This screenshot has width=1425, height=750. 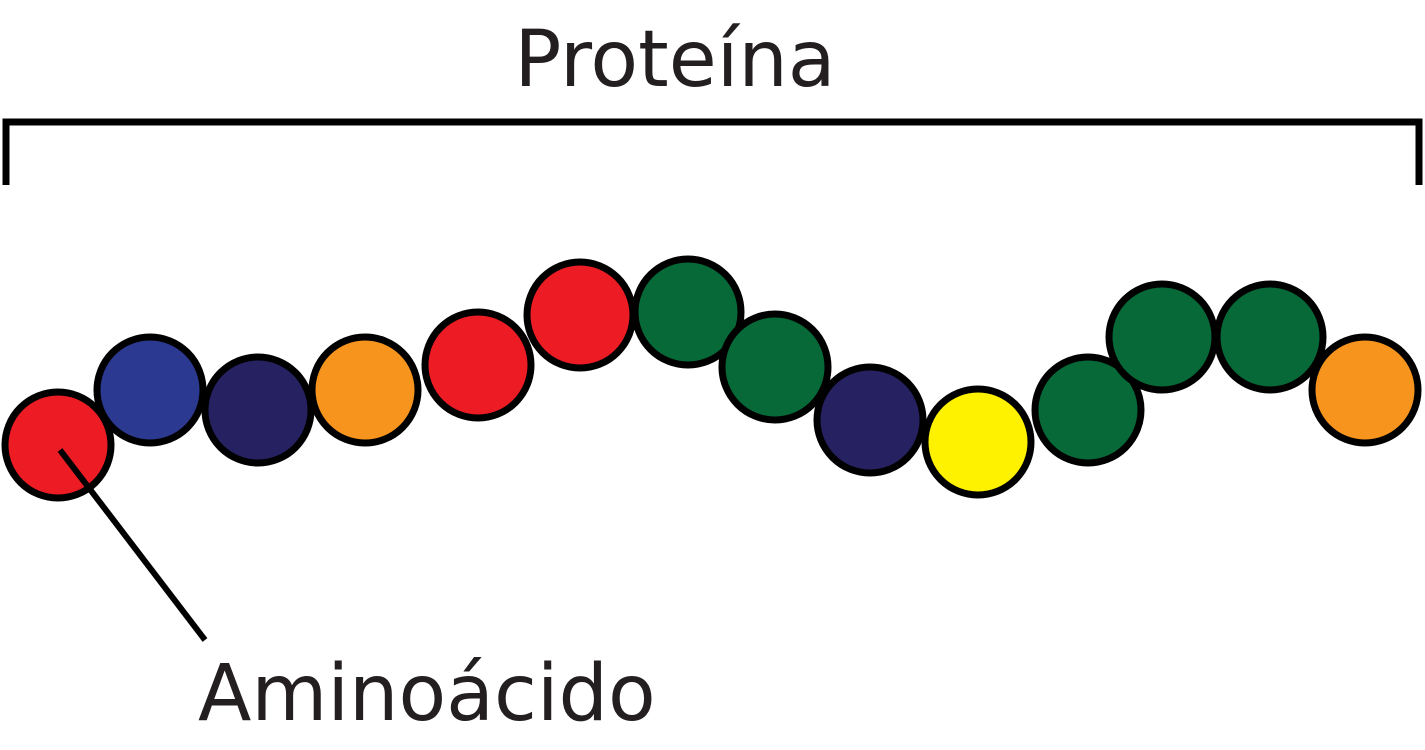 I want to click on title: Proteína, so click(x=674, y=60).